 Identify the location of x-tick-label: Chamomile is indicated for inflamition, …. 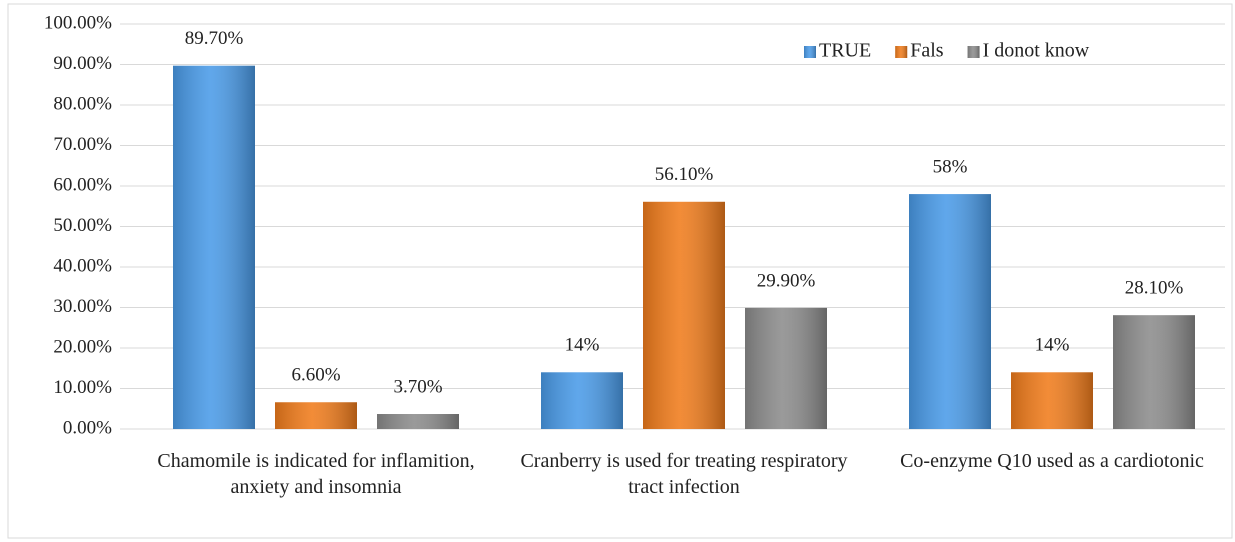
(316, 474).